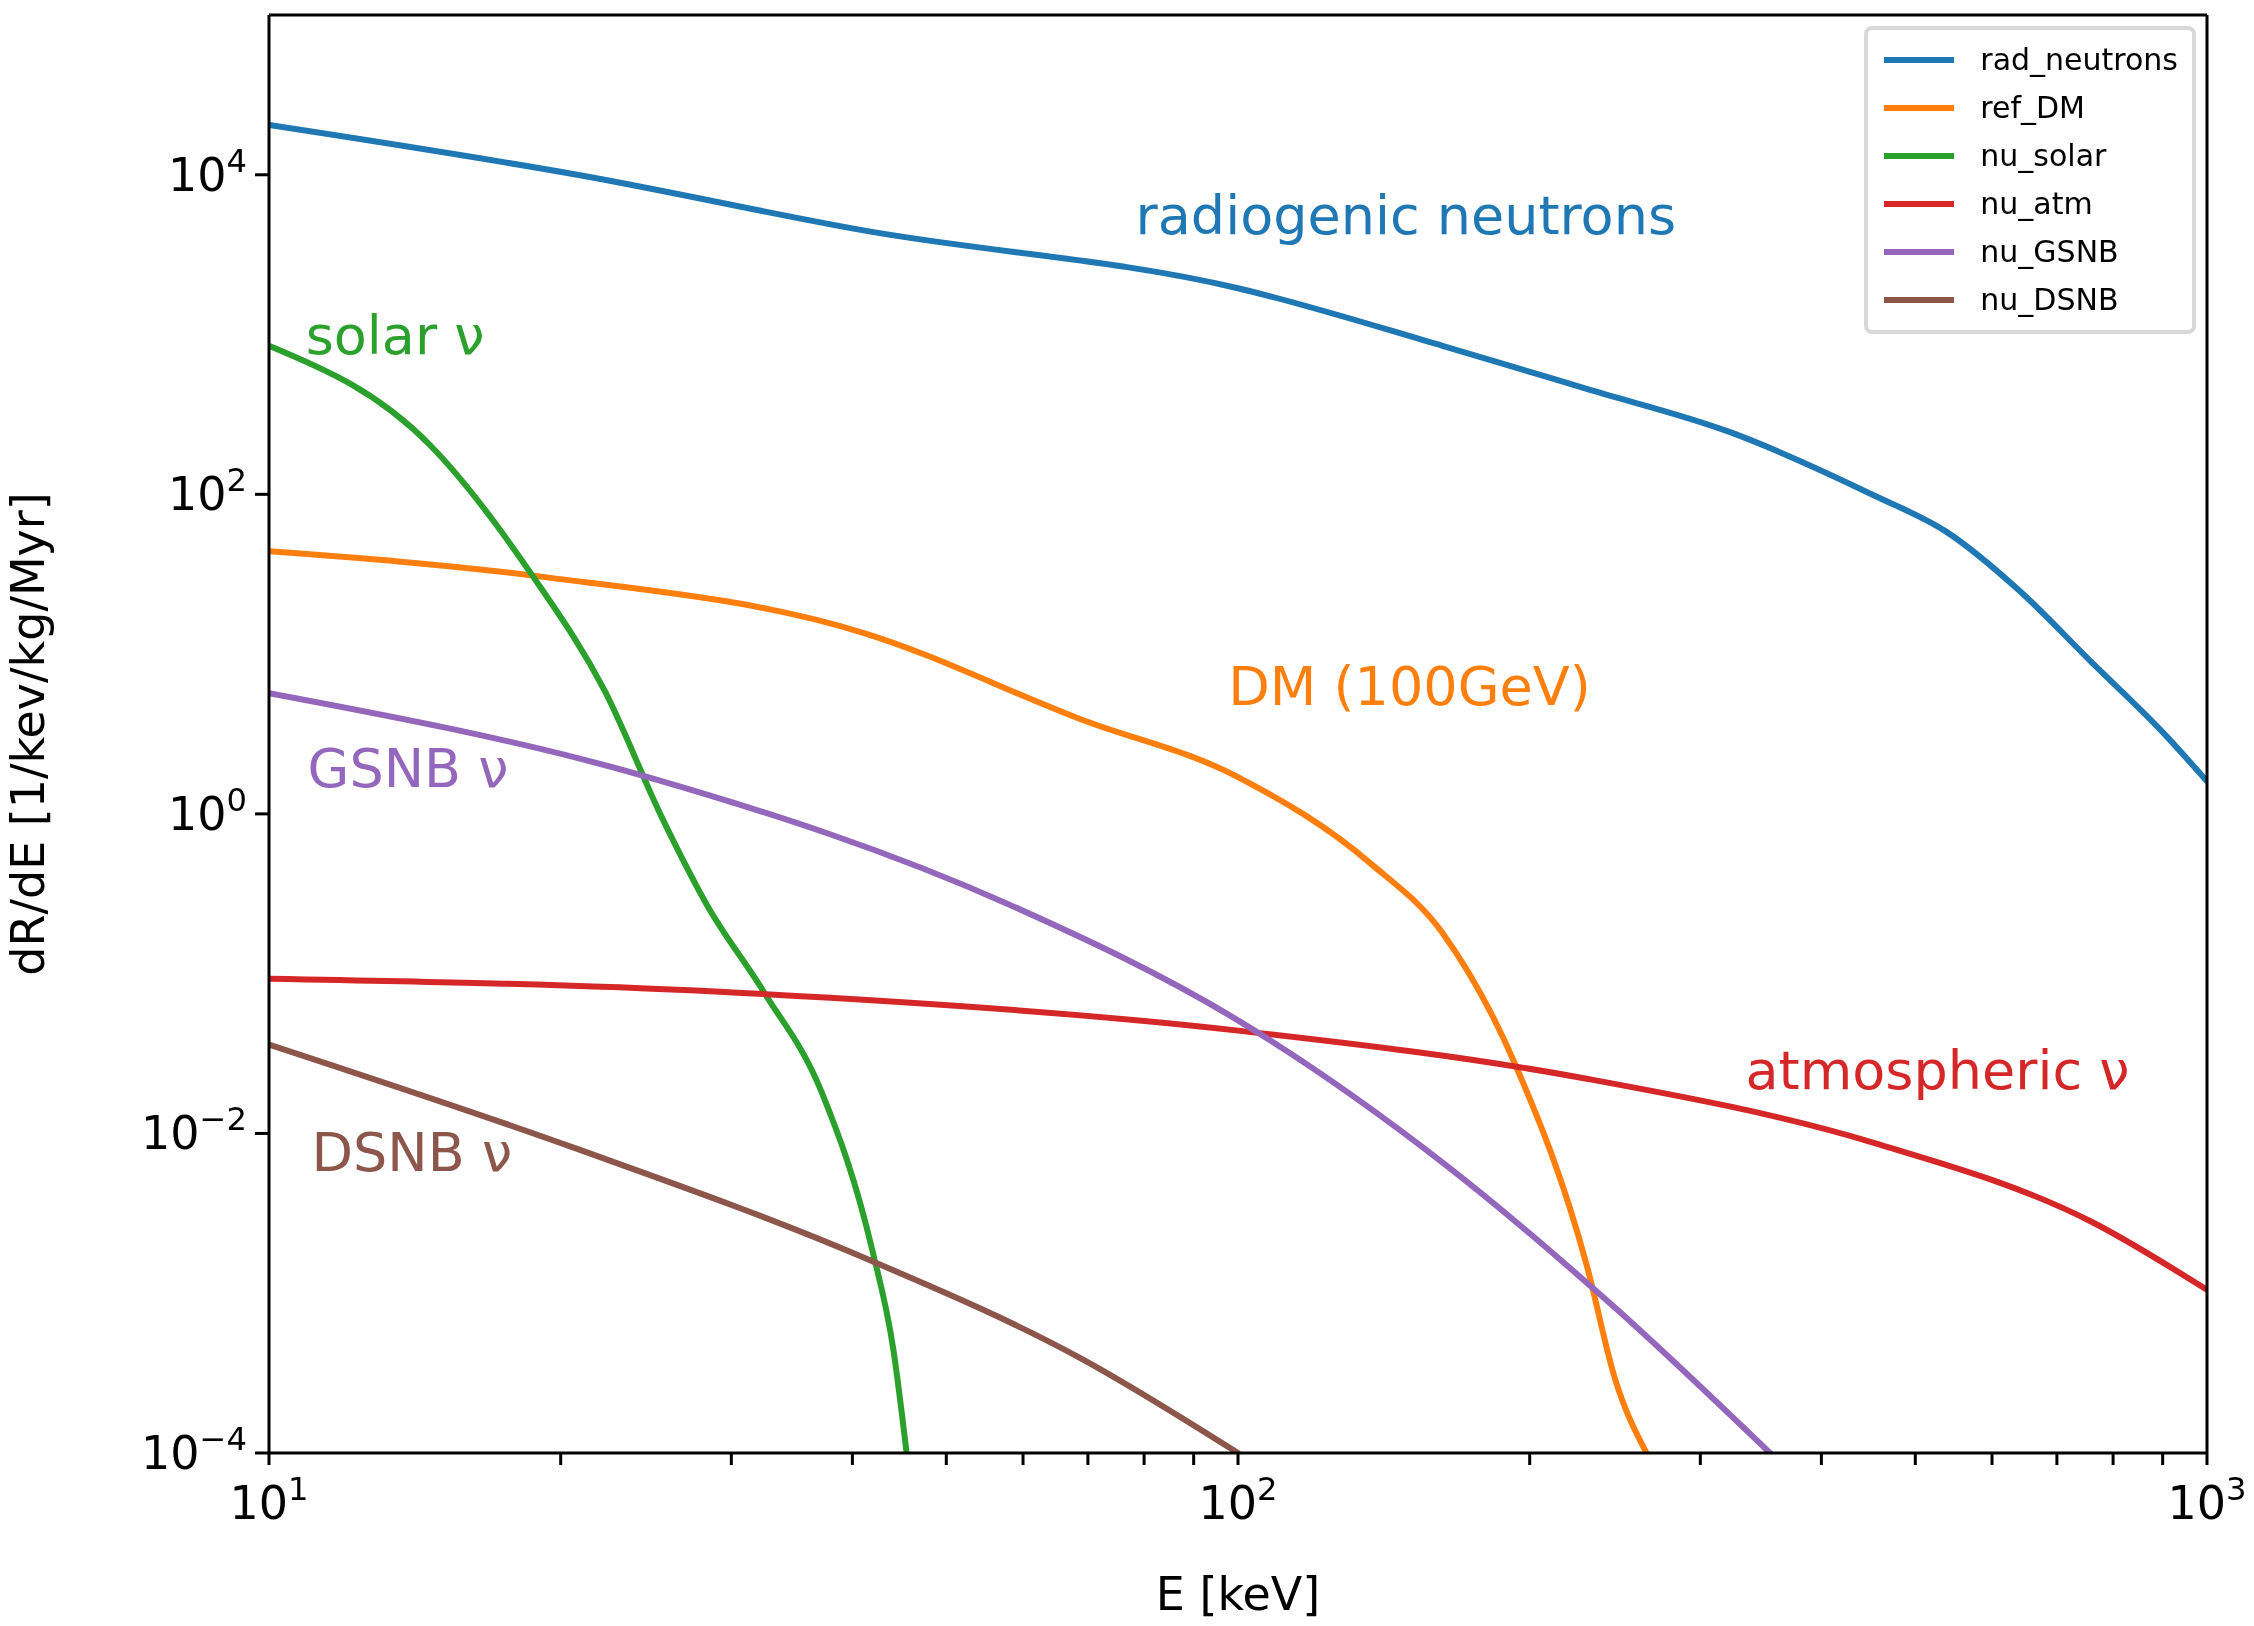 This screenshot has width=2254, height=1626. What do you see at coordinates (395, 335) in the screenshot?
I see `curve-label: solar ν` at bounding box center [395, 335].